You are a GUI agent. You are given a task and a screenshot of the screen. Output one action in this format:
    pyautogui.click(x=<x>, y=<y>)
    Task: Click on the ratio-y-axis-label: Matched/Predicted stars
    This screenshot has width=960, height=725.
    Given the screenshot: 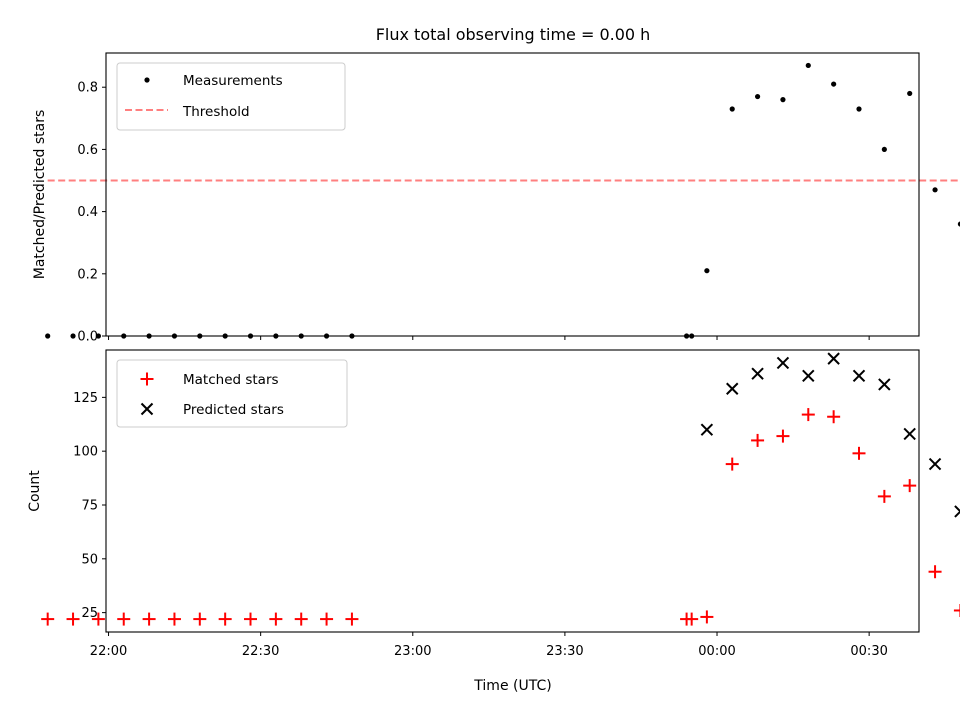 What is the action you would take?
    pyautogui.click(x=40, y=195)
    